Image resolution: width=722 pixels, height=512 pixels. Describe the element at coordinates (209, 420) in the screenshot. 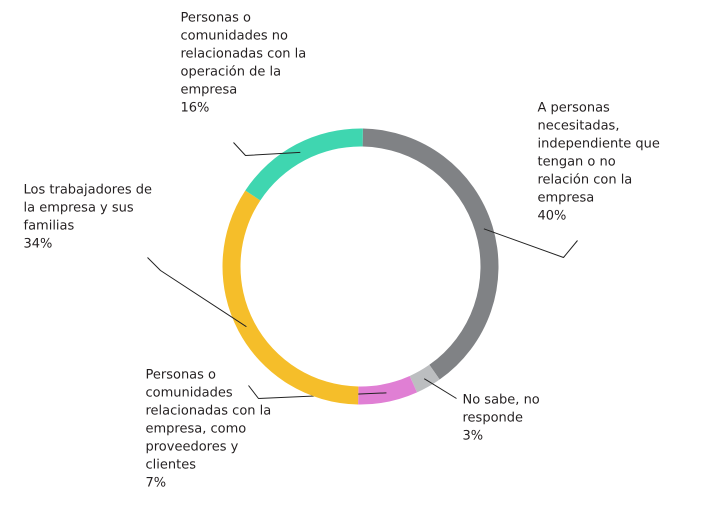

I see `slice-label: Personas o comunidades relacionadas con la empresa, como proveedores y clientes` at that location.